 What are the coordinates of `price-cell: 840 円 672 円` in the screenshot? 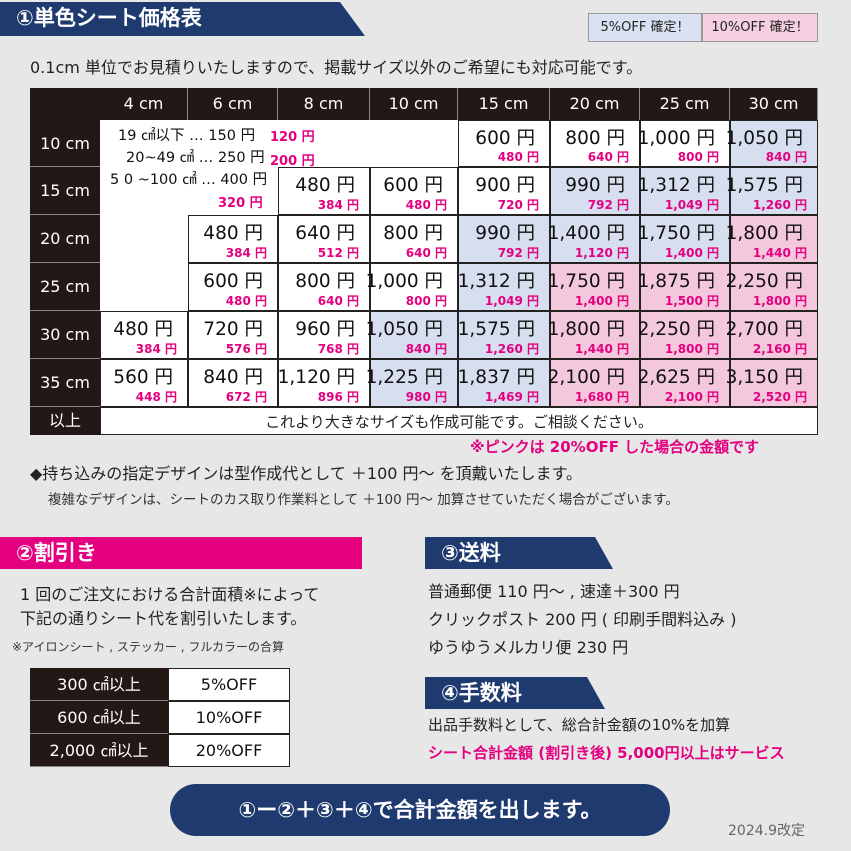 It's located at (233, 383).